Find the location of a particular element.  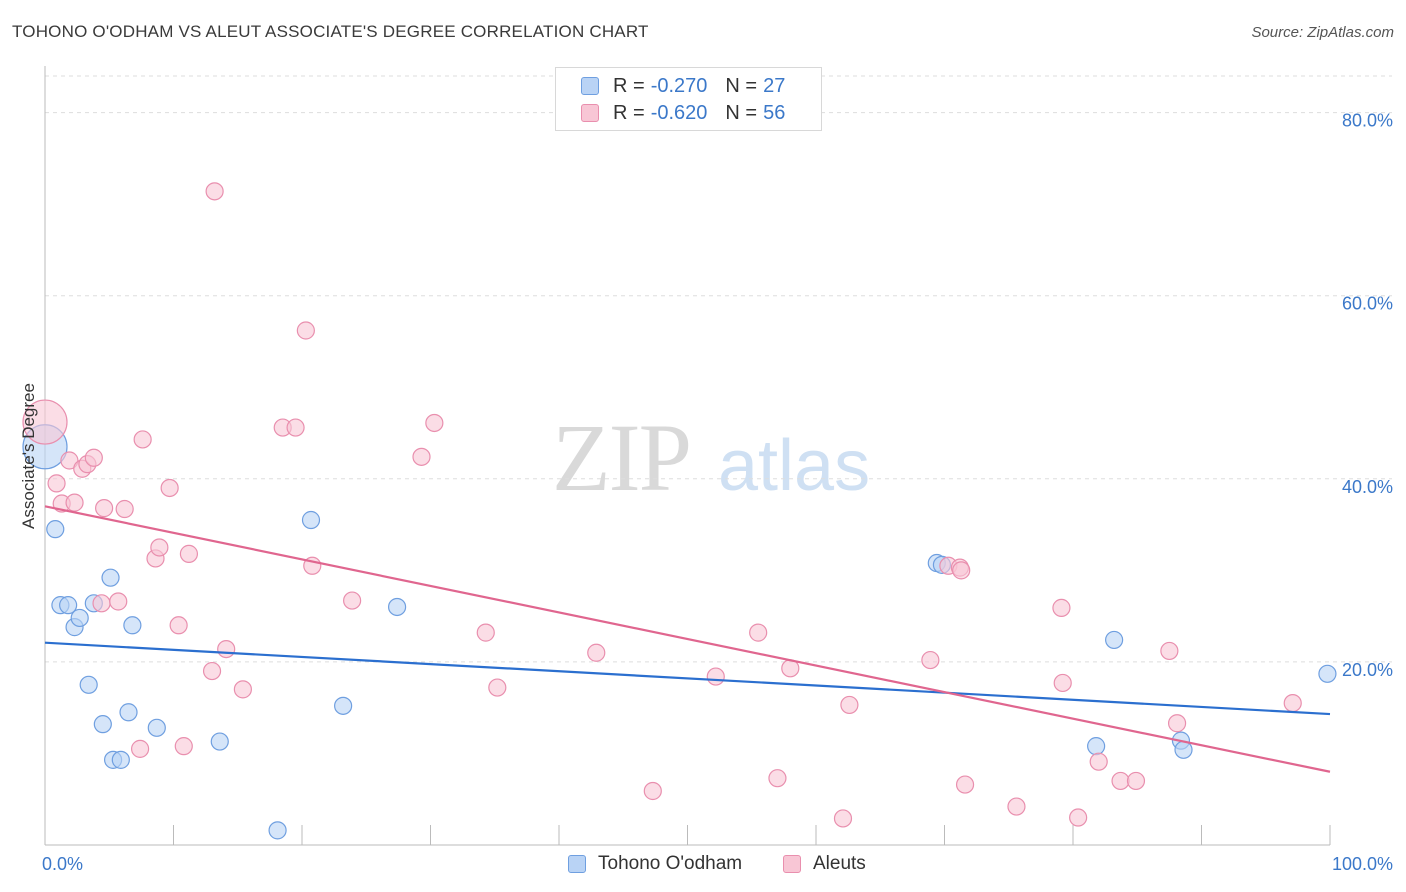

x-tick-label: 0.0% is located at coordinates (62, 864).